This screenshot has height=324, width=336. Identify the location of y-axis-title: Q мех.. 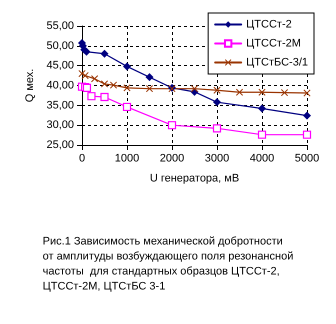
(30, 85).